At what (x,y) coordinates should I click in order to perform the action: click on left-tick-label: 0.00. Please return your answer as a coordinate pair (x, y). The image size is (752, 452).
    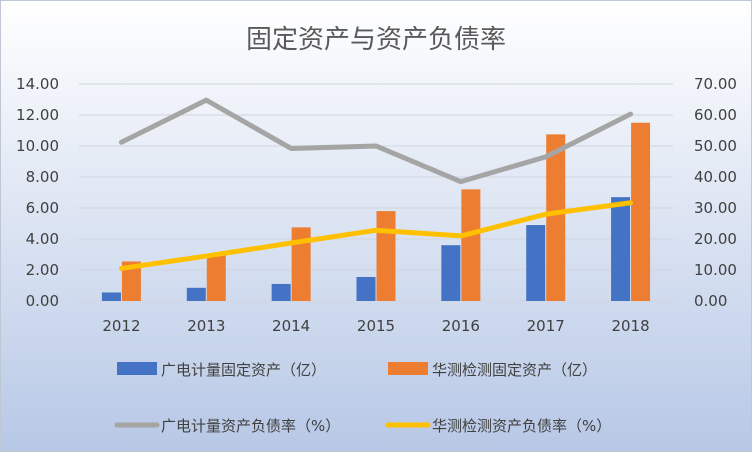
    Looking at the image, I should click on (42, 301).